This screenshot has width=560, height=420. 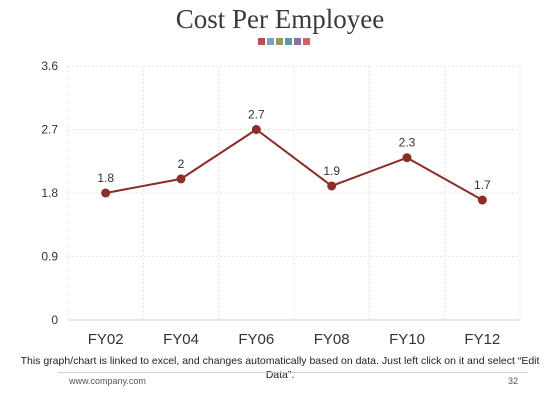 I want to click on data-labels: 1.8 2 2.7 1.9 2.3 1.7, so click(x=294, y=150).